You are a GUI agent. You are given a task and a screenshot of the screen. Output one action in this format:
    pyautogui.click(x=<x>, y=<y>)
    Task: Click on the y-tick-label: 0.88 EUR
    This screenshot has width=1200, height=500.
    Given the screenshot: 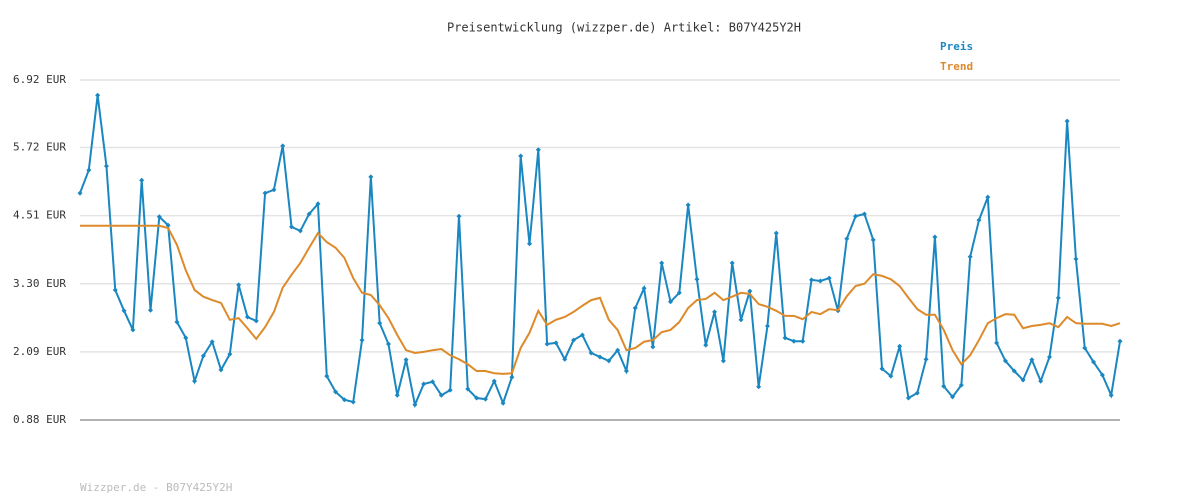 What is the action you would take?
    pyautogui.click(x=39, y=419)
    